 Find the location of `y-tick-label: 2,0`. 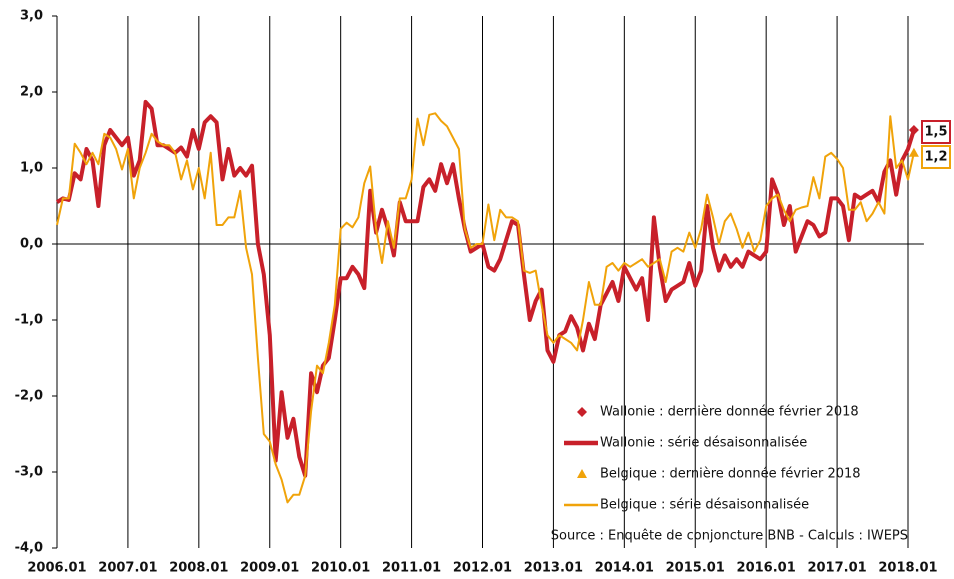

y-tick-label: 2,0 is located at coordinates (31, 92).